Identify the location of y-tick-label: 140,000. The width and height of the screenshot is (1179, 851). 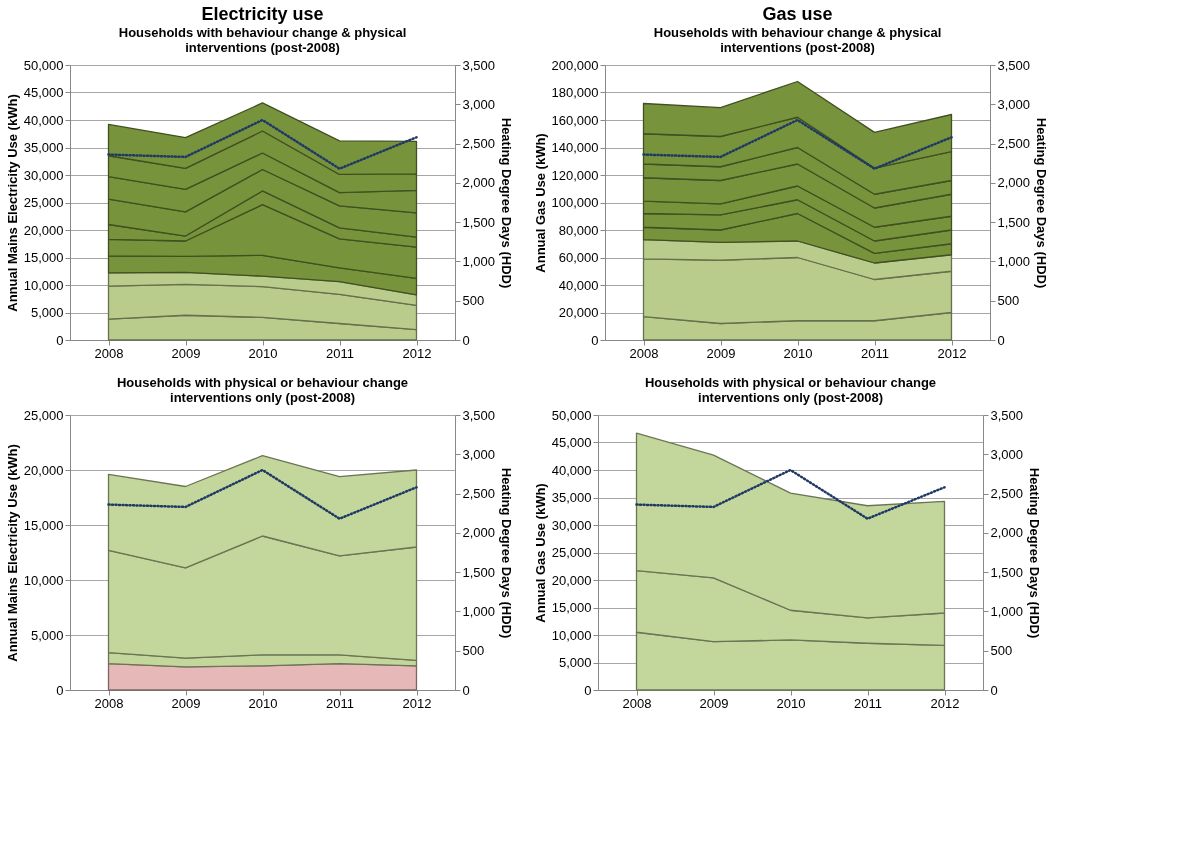
(575, 147).